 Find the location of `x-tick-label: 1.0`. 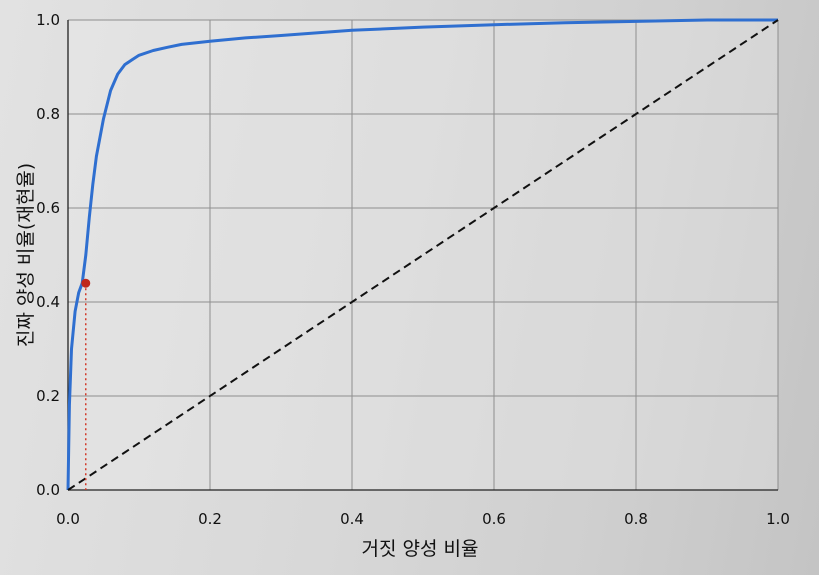

x-tick-label: 1.0 is located at coordinates (778, 519).